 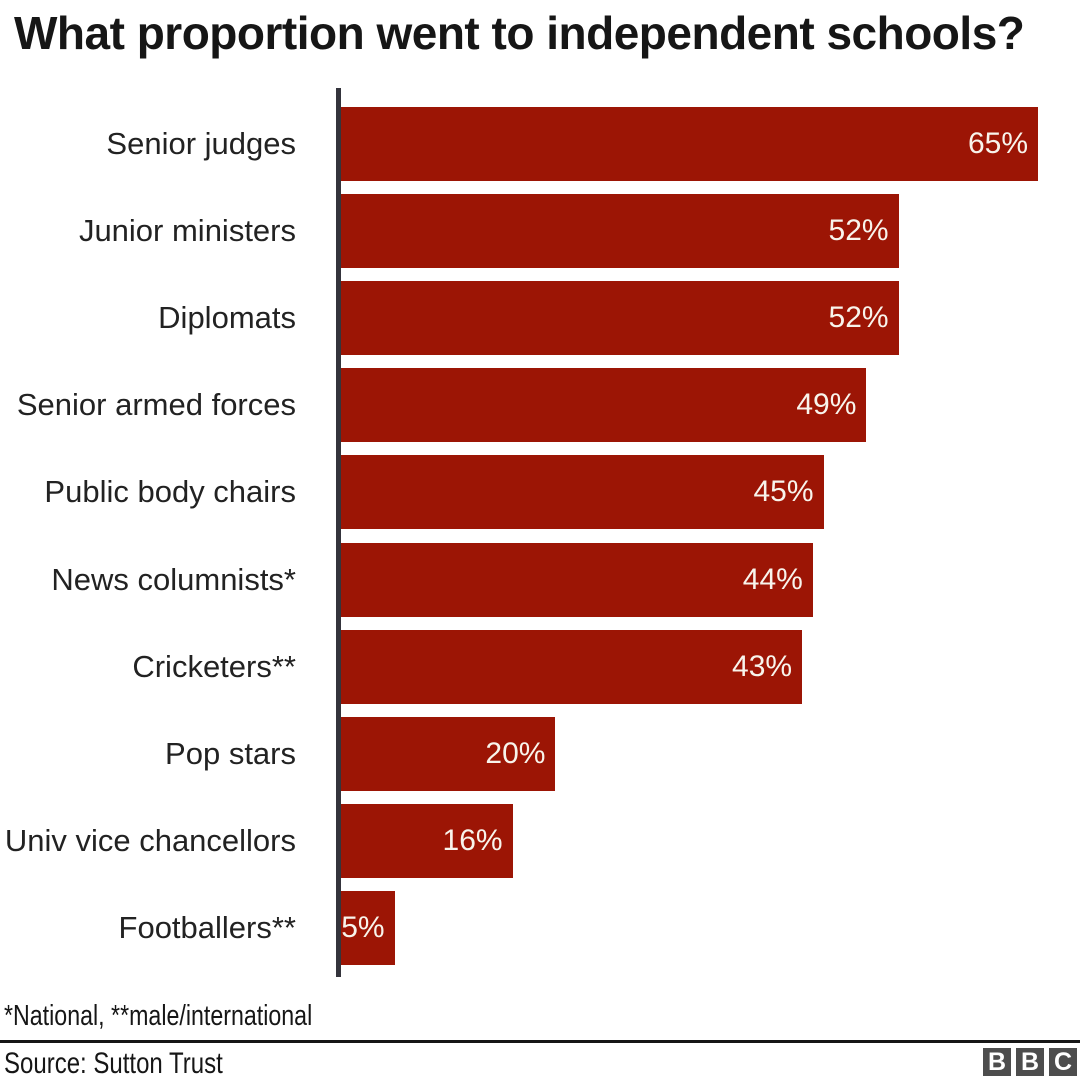 What do you see at coordinates (214, 666) in the screenshot?
I see `category-label: Cricketers**` at bounding box center [214, 666].